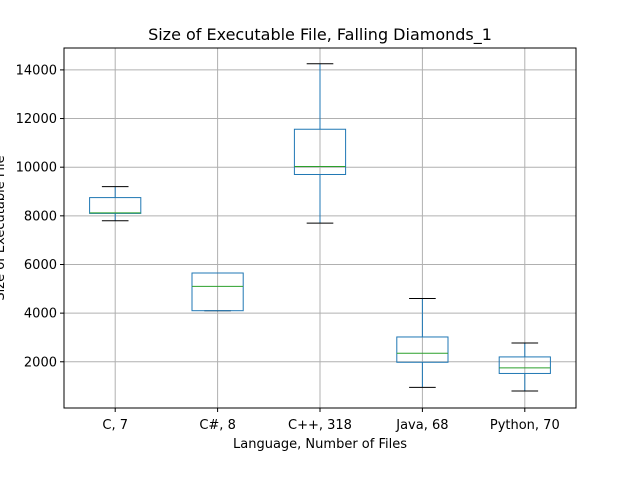 This screenshot has width=640, height=480. What do you see at coordinates (320, 425) in the screenshot?
I see `x-tick-label: C++, 318` at bounding box center [320, 425].